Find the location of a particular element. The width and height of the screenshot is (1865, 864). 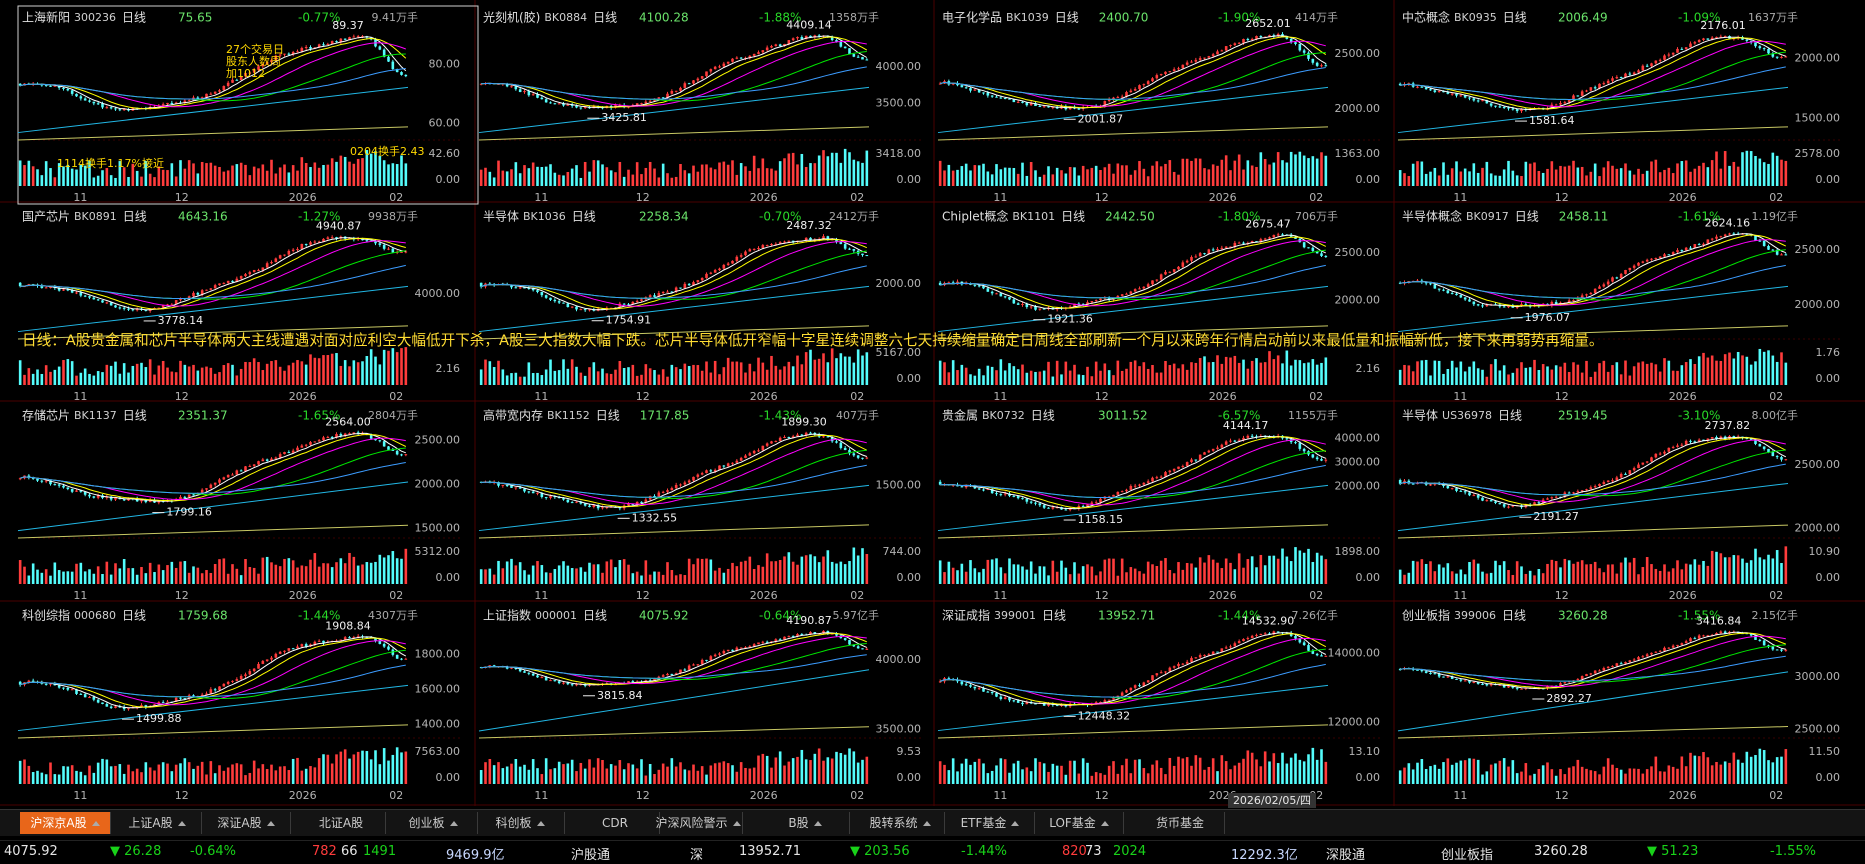

market-tab: 沪深京A股 is located at coordinates (65, 823).